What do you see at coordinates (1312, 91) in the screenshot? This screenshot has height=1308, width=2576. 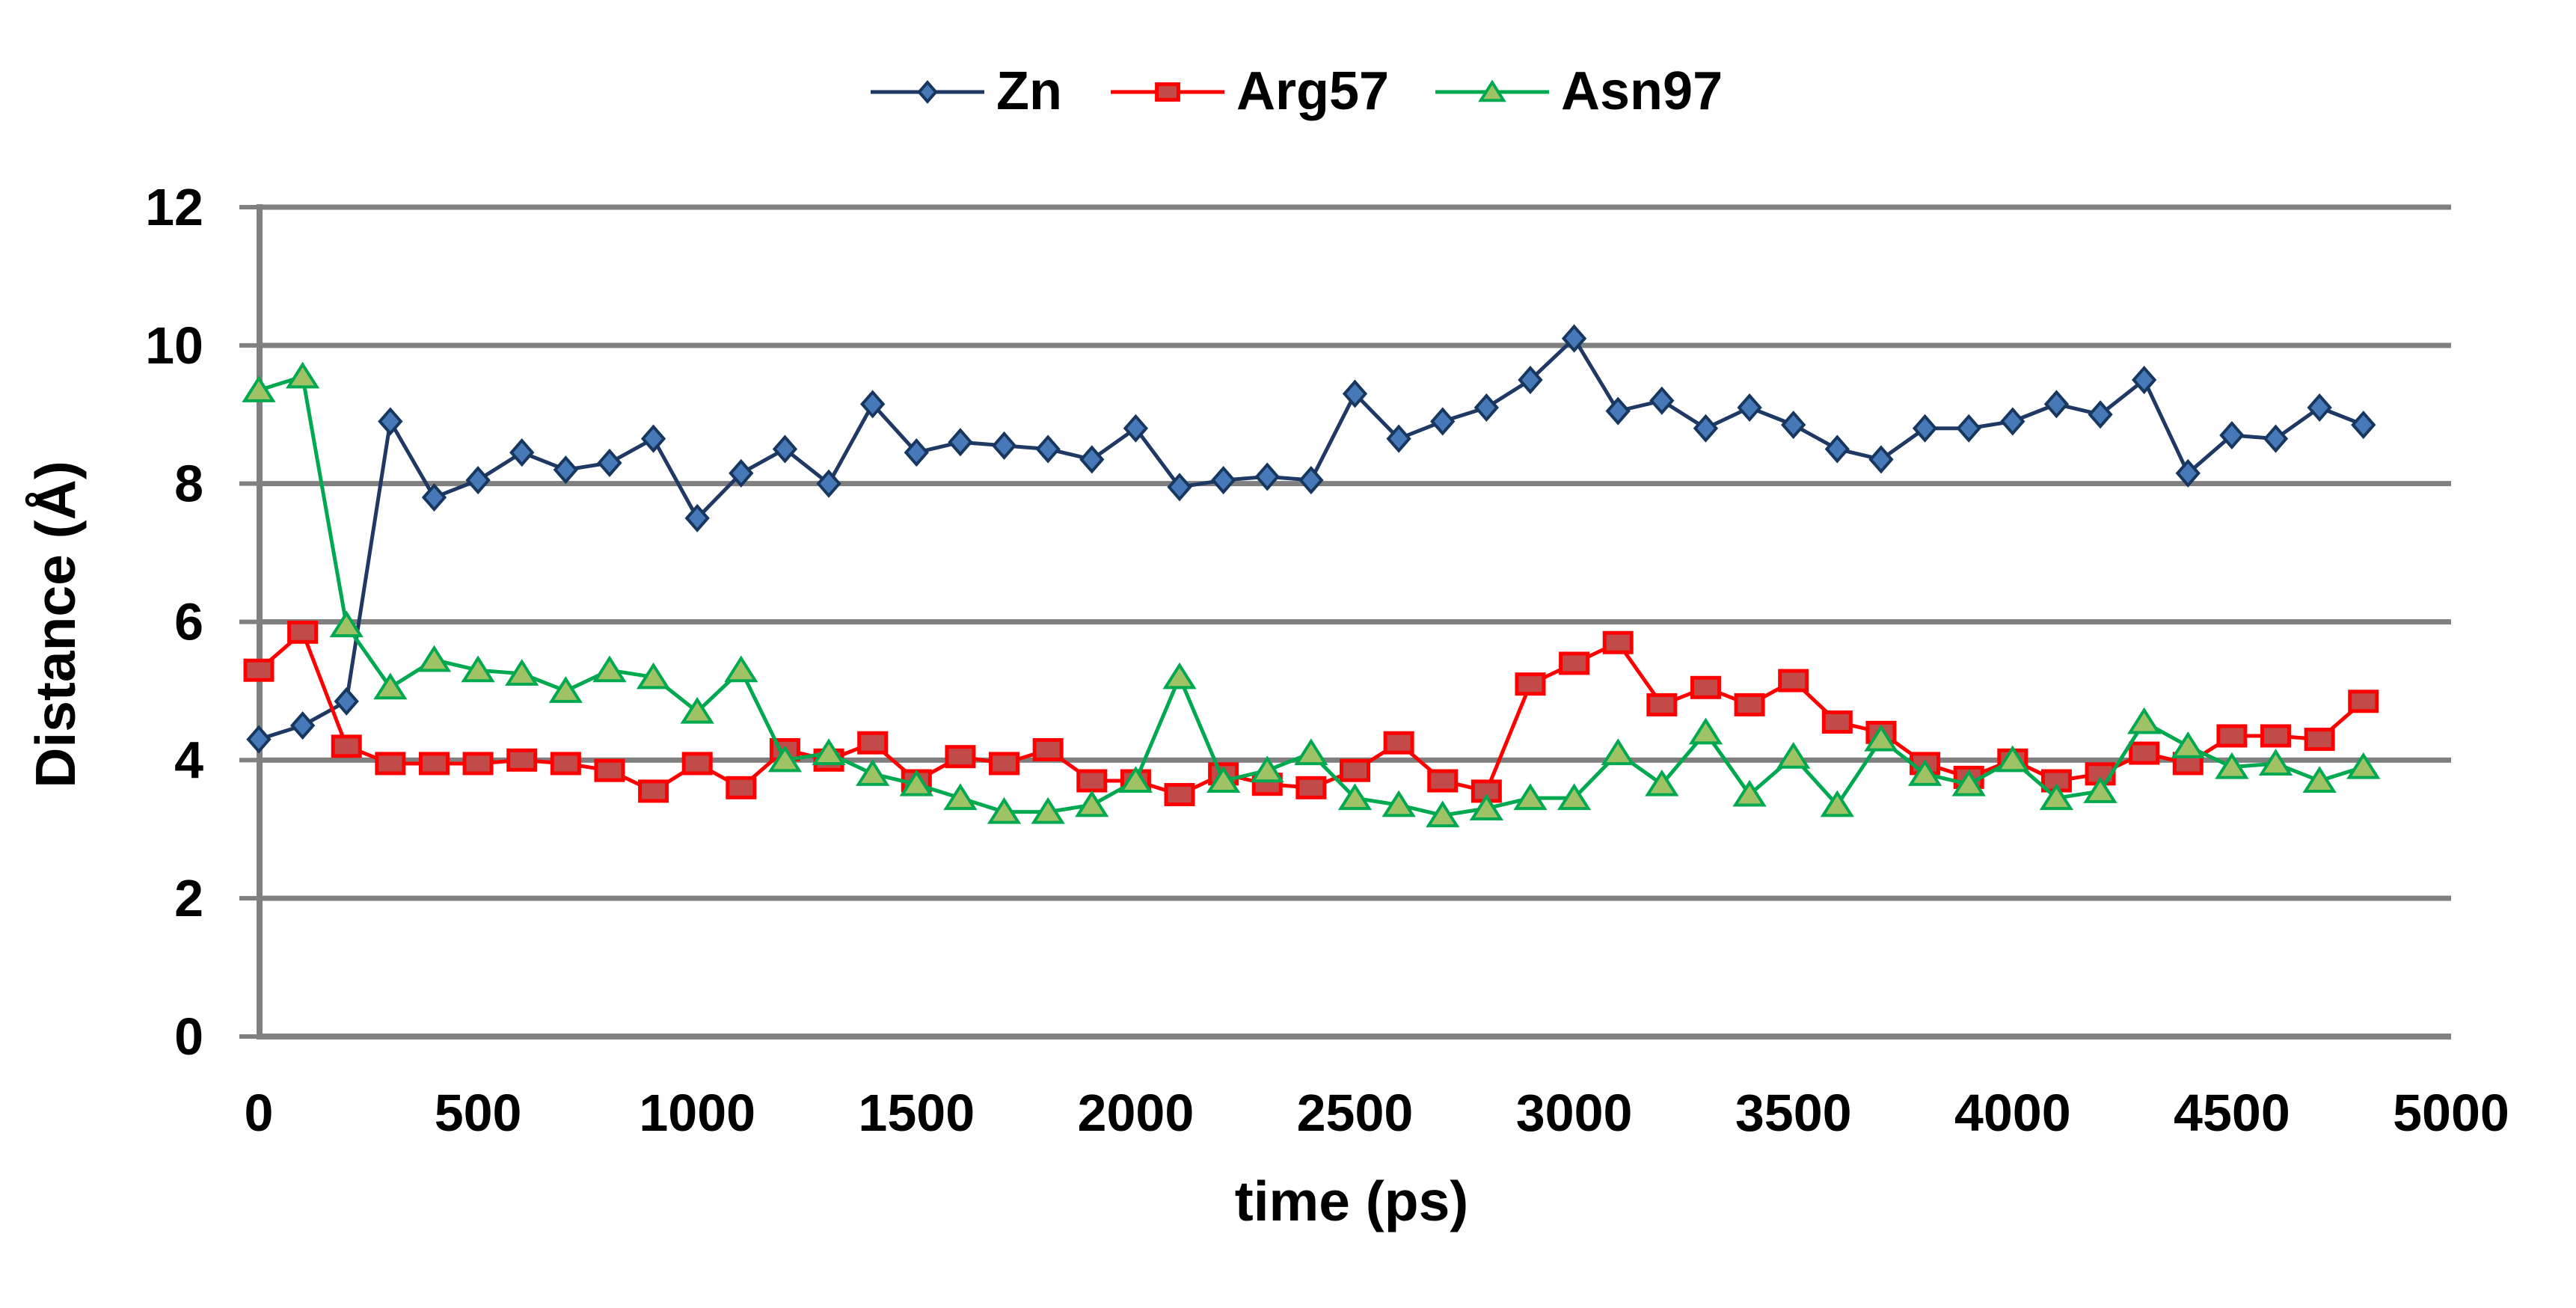 I see `legend-label-arg57: Arg57` at bounding box center [1312, 91].